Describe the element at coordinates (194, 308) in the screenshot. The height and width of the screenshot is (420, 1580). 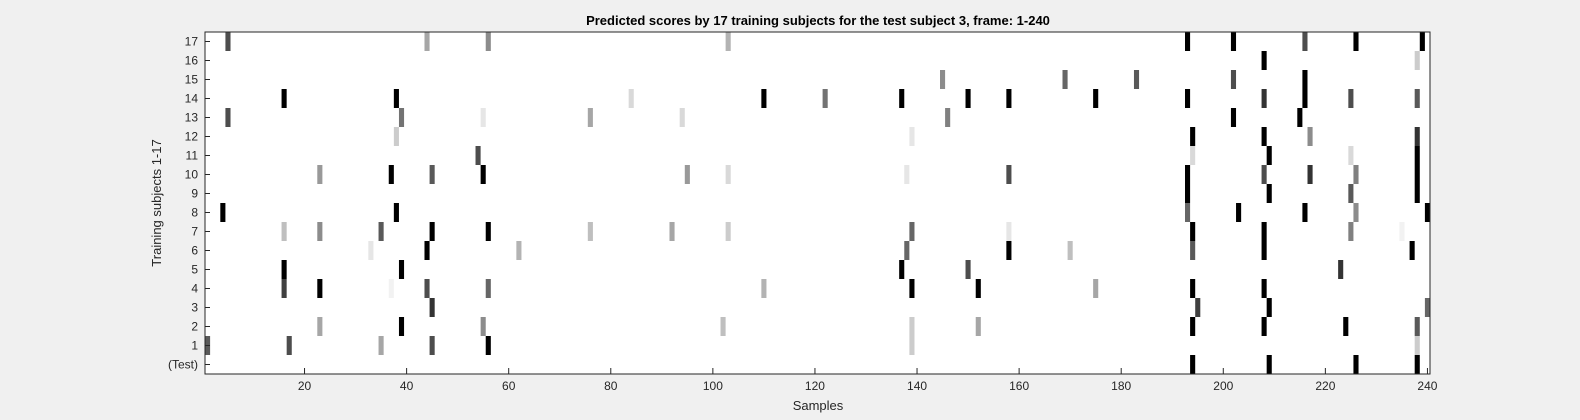
I see `y-tick-label: 3` at that location.